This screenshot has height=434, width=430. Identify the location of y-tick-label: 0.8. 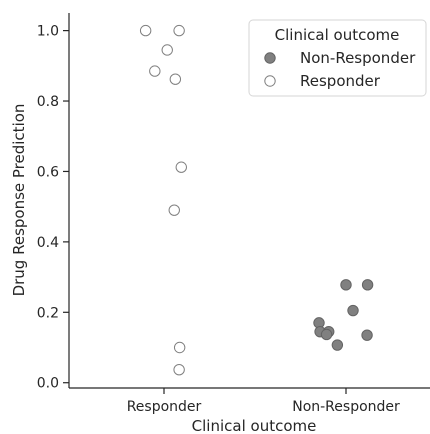
(48, 102).